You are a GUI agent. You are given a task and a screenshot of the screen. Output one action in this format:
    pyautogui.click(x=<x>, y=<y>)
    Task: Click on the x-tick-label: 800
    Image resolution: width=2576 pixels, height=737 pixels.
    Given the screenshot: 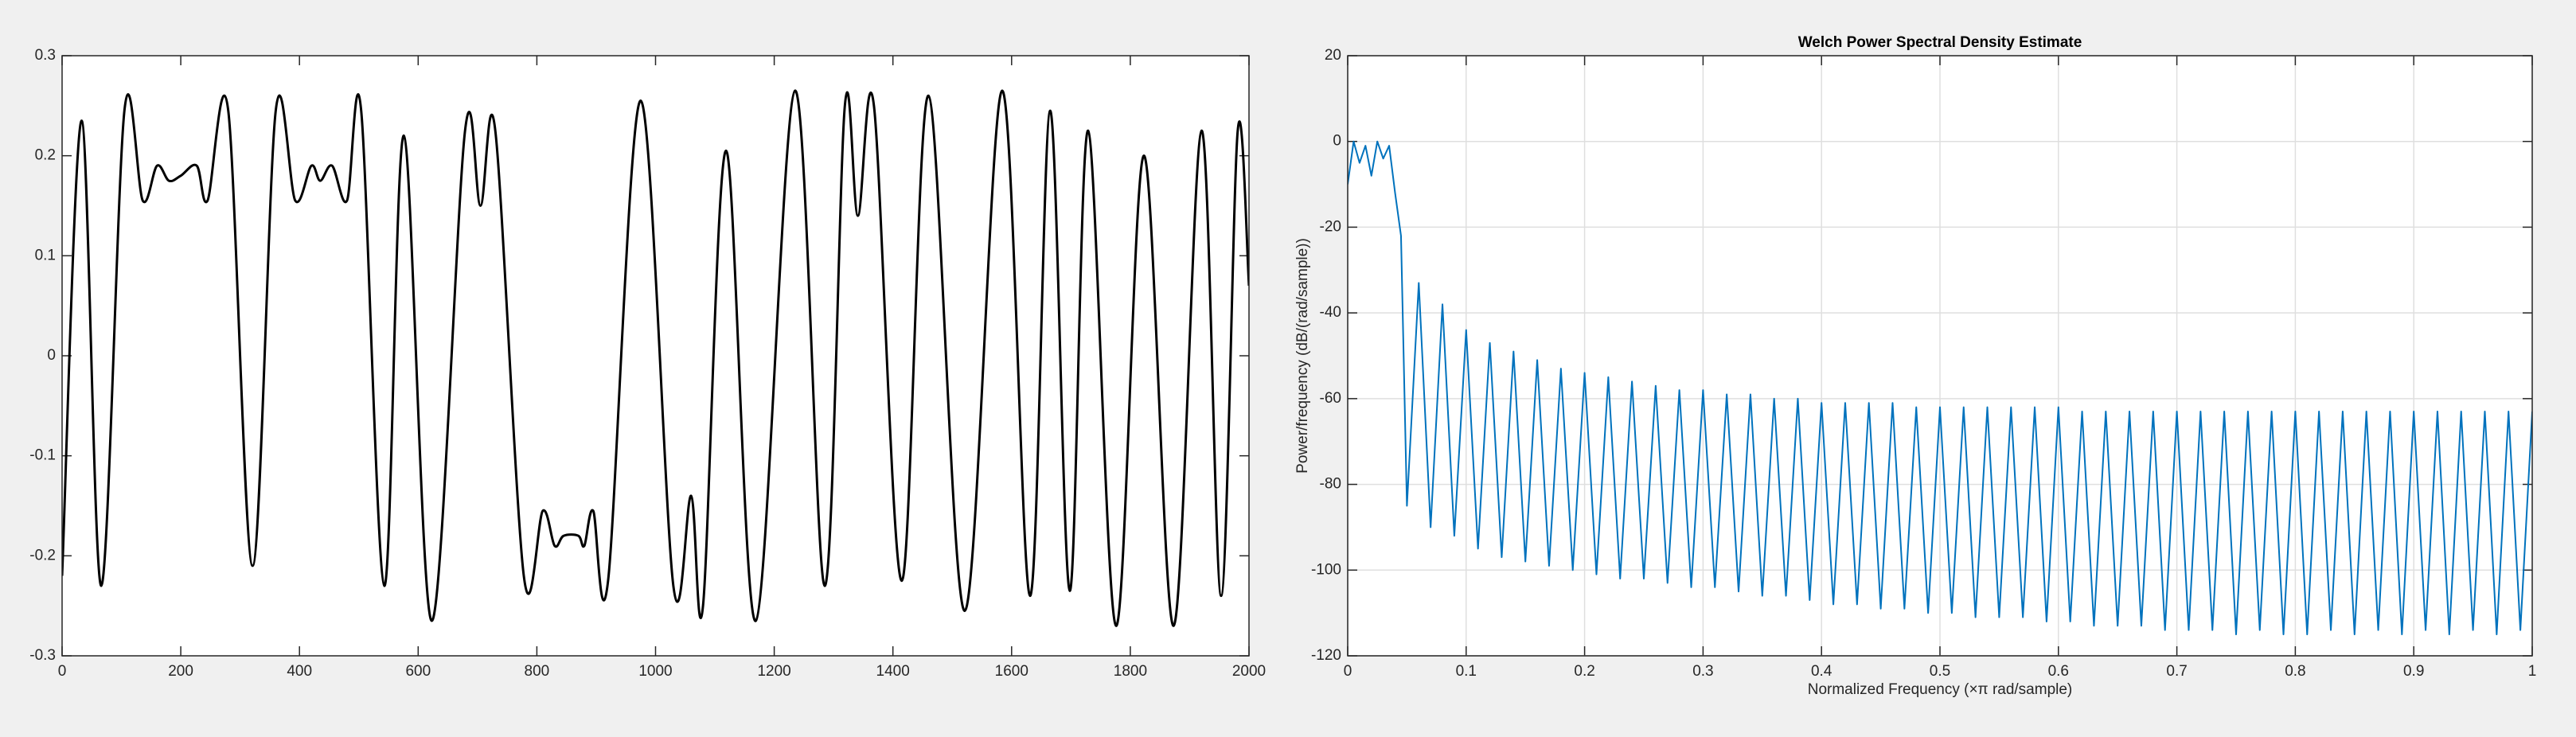 What is the action you would take?
    pyautogui.click(x=537, y=671)
    